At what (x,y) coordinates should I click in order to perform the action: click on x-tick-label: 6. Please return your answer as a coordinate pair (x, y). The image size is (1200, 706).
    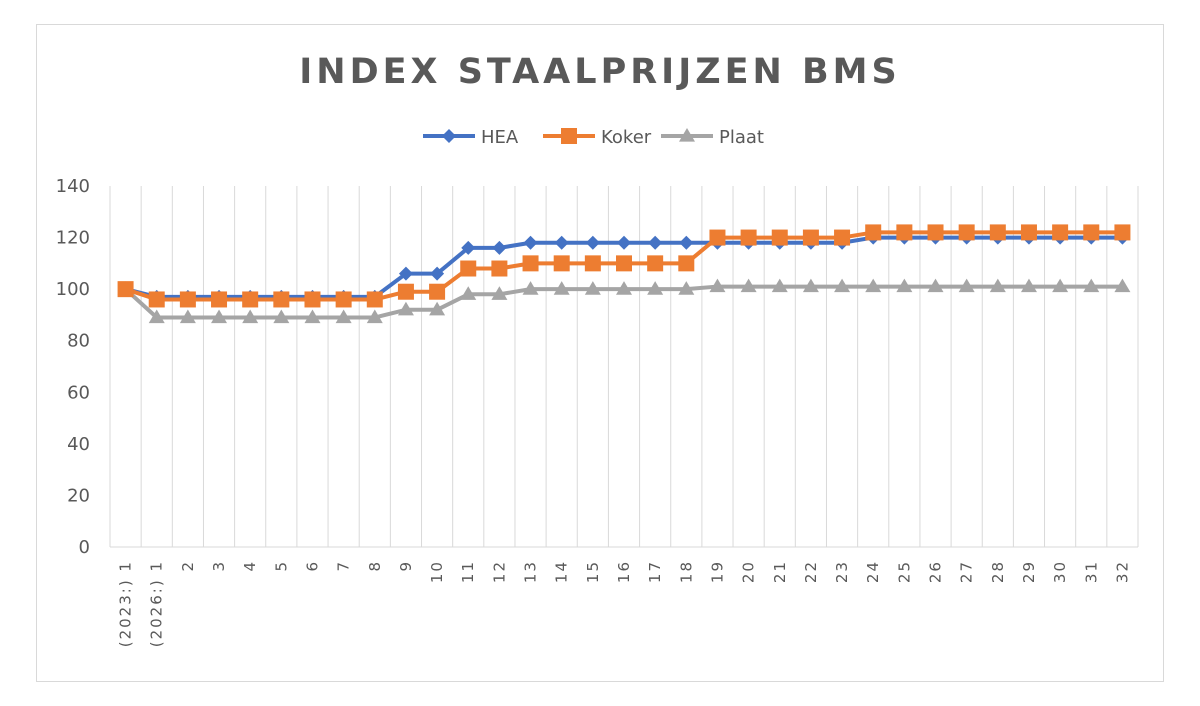
    Looking at the image, I should click on (312, 566).